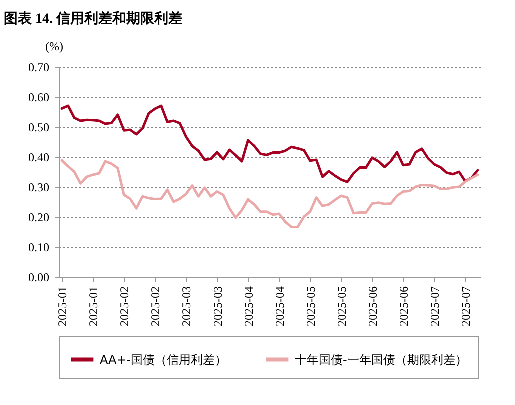 This screenshot has height=405, width=515. I want to click on y-tick-label: 0.30, so click(39, 187).